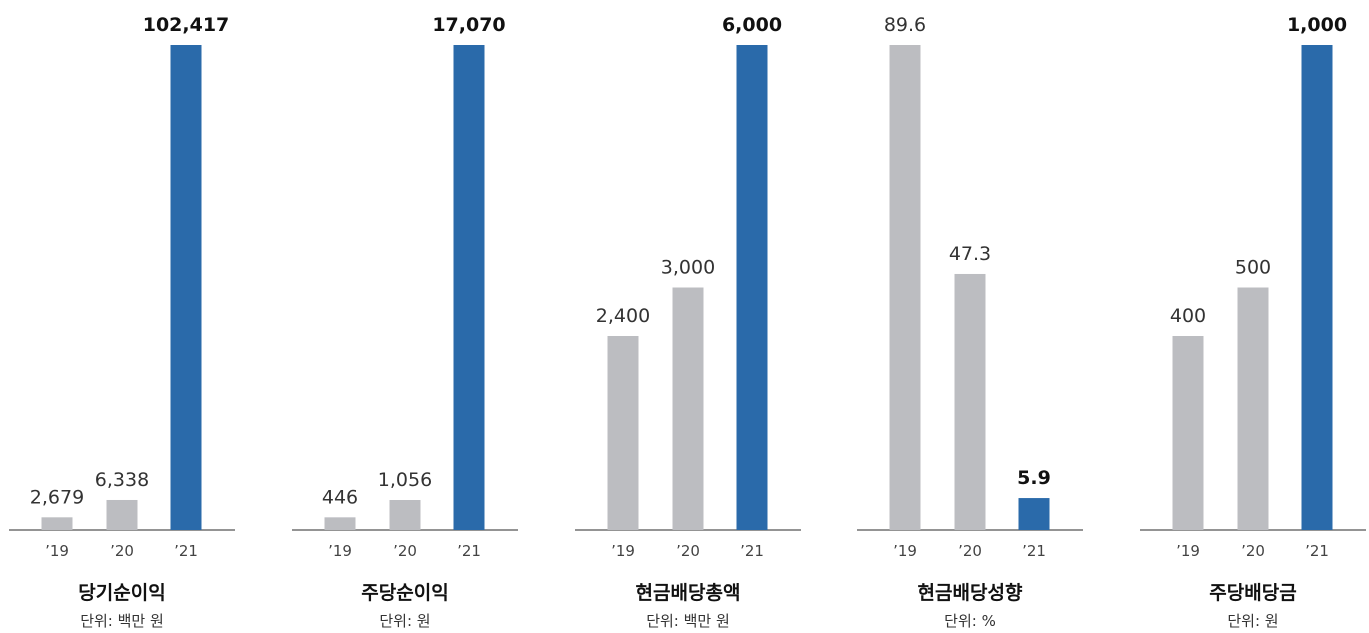  Describe the element at coordinates (688, 268) in the screenshot. I see `data-label: 3,000` at that location.